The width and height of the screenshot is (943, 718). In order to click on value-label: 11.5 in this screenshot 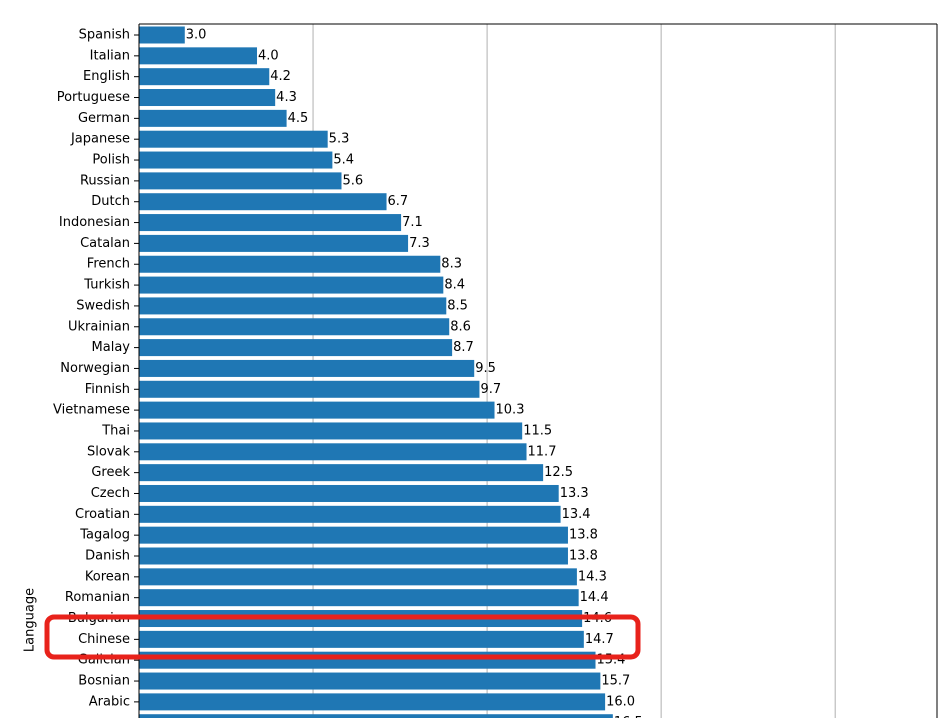, I will do `click(537, 430)`.